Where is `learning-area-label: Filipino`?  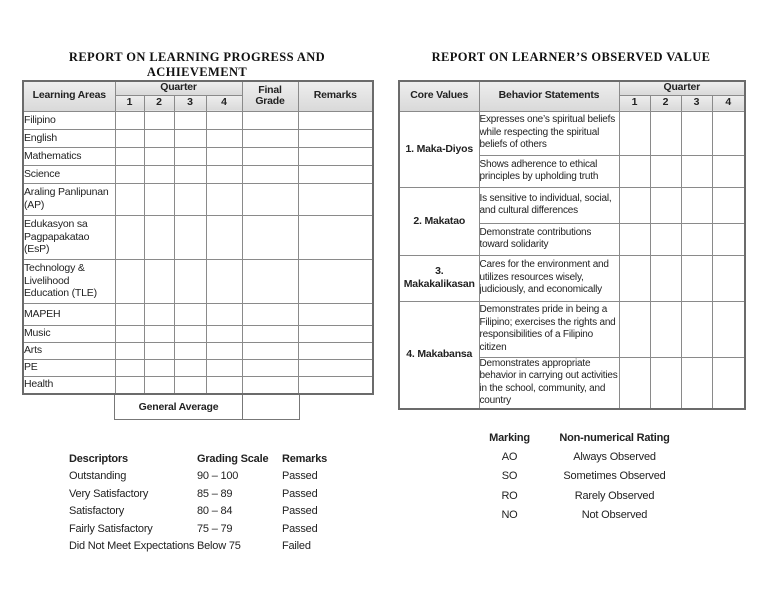
learning-area-label: Filipino is located at coordinates (69, 120).